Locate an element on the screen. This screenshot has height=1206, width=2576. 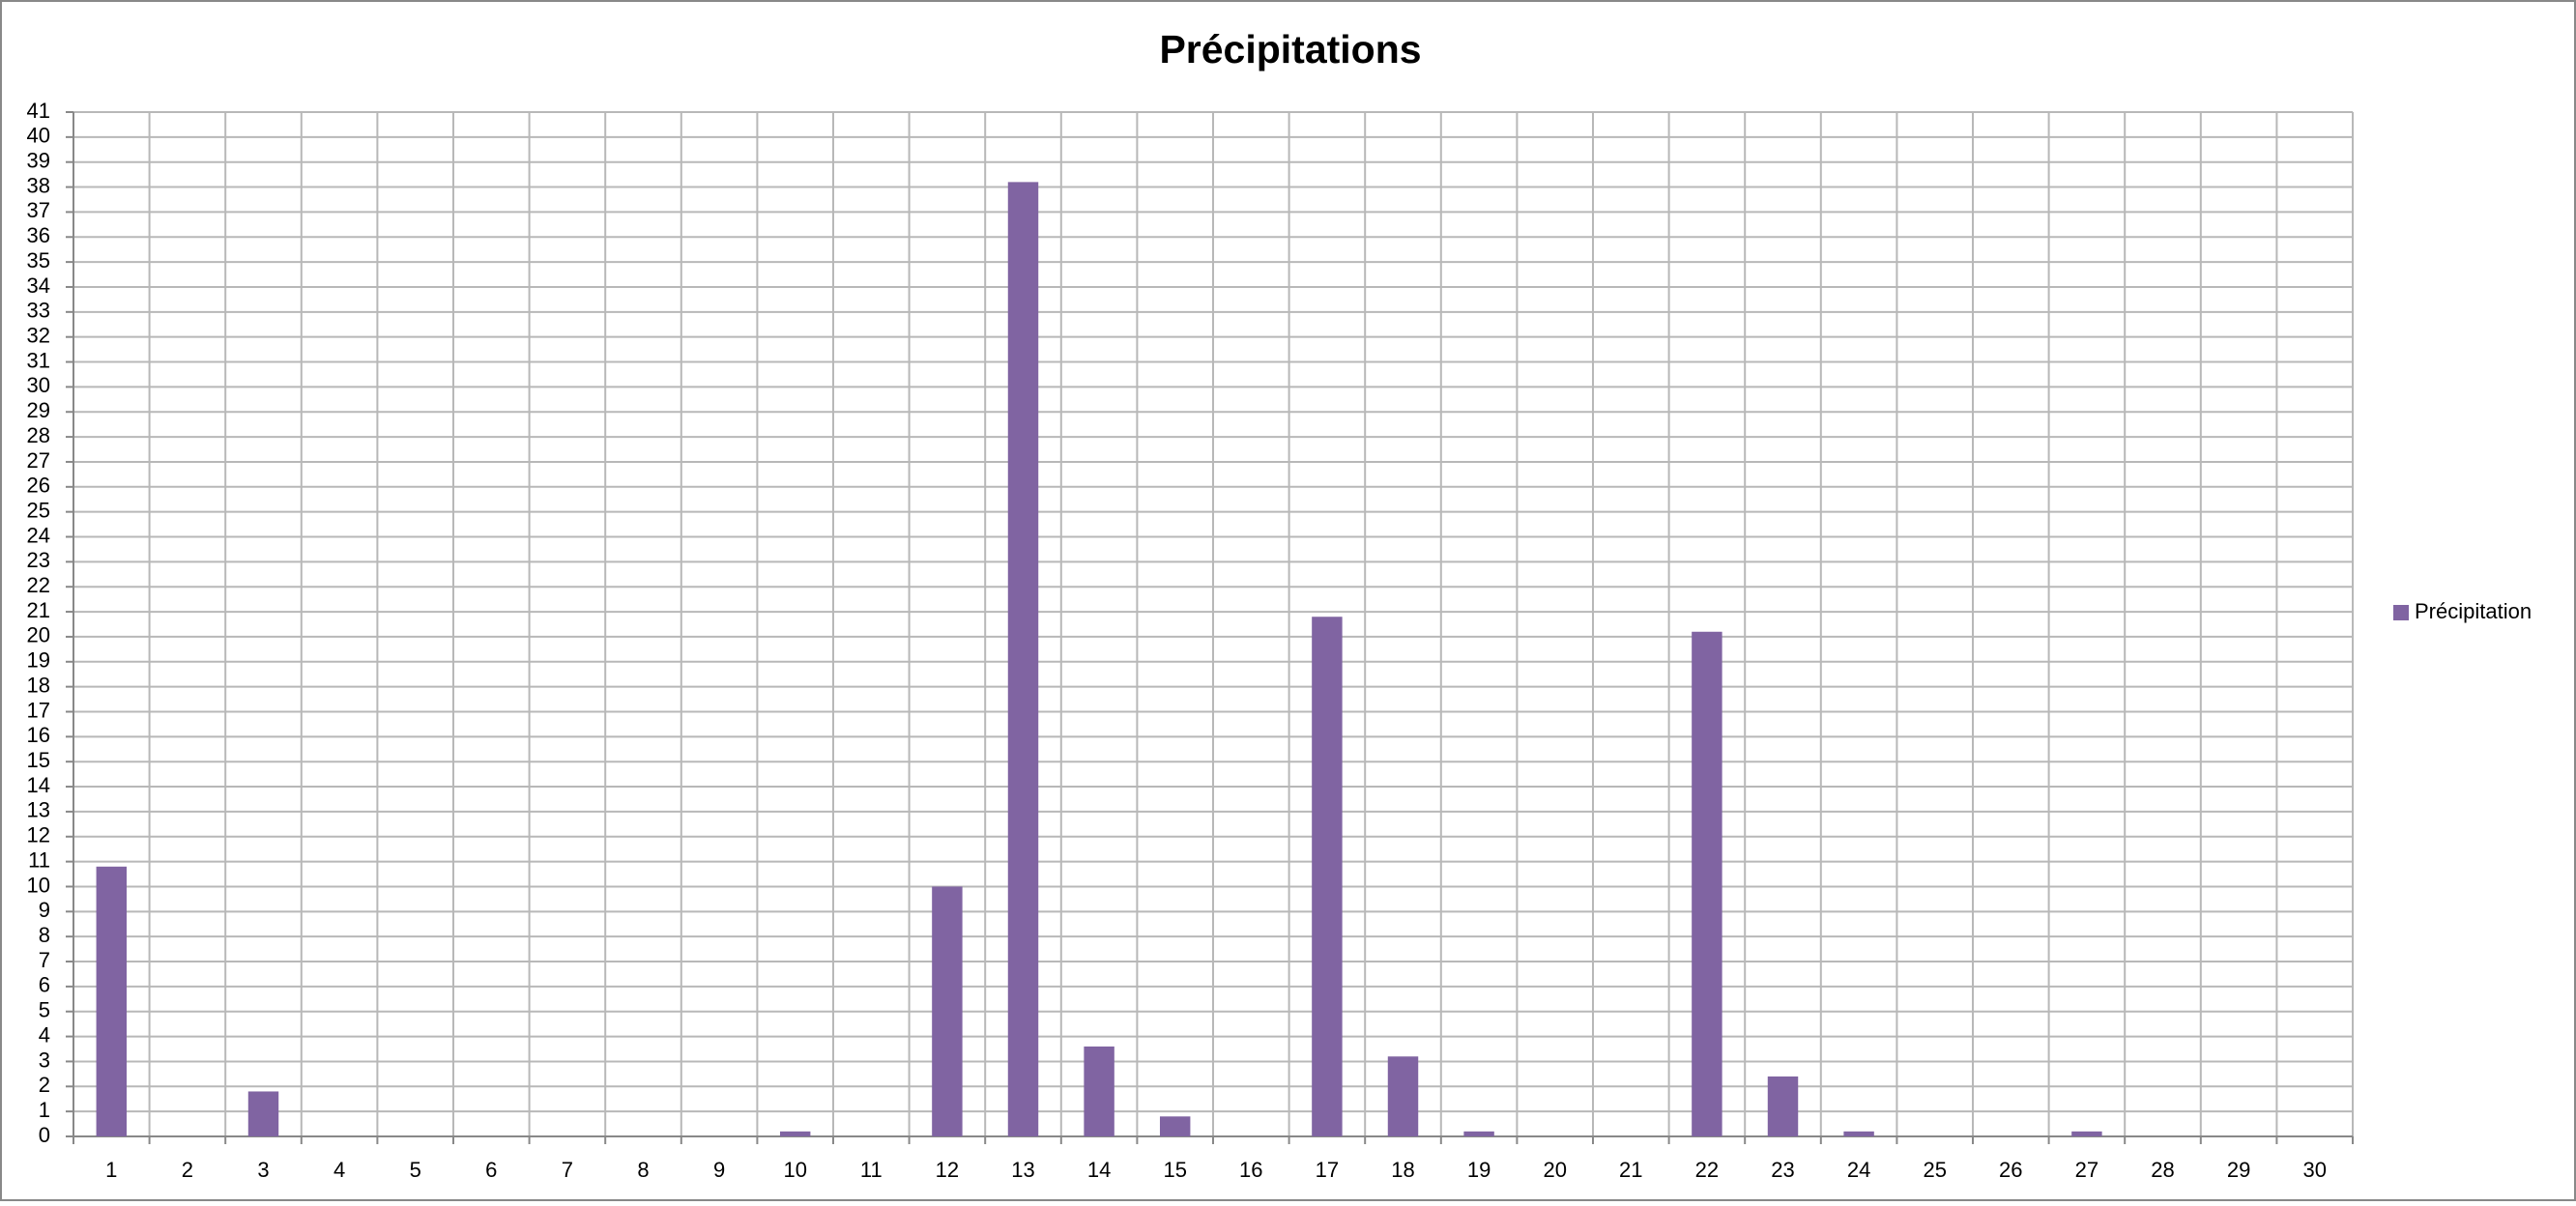
y-tick-label: 6 is located at coordinates (44, 985).